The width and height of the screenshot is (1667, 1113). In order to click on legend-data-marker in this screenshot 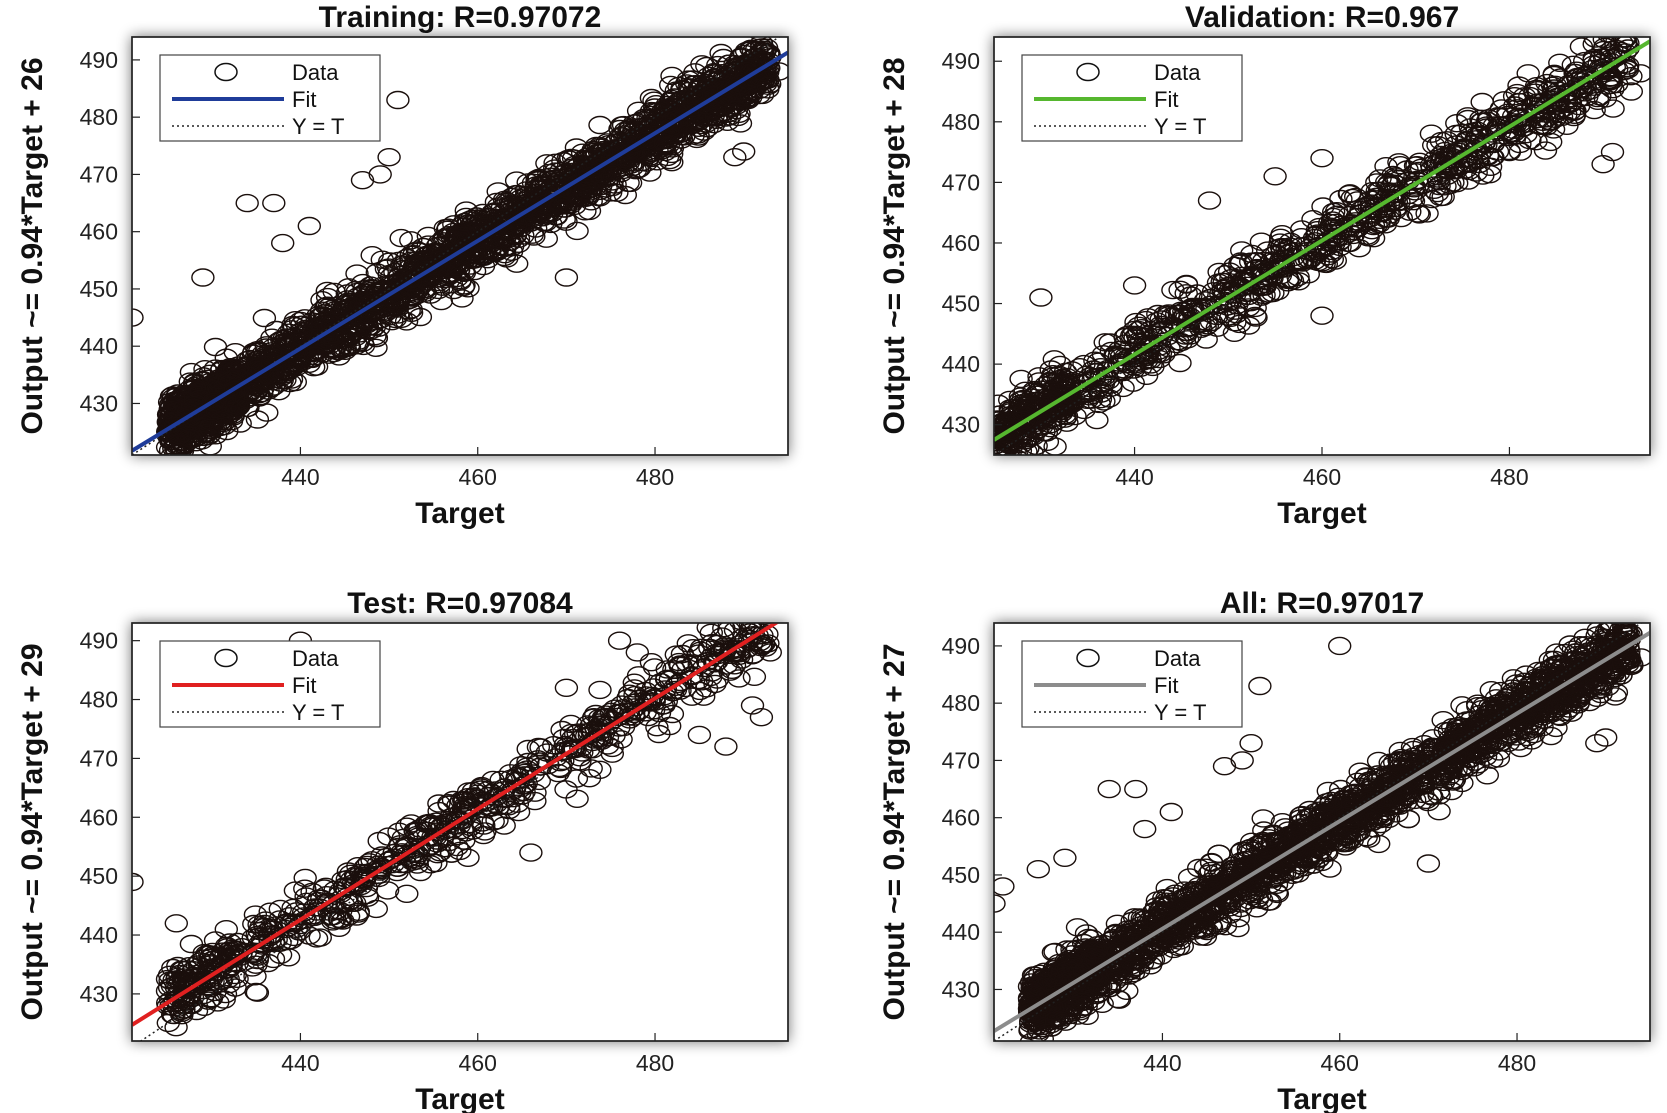, I will do `click(226, 658)`.